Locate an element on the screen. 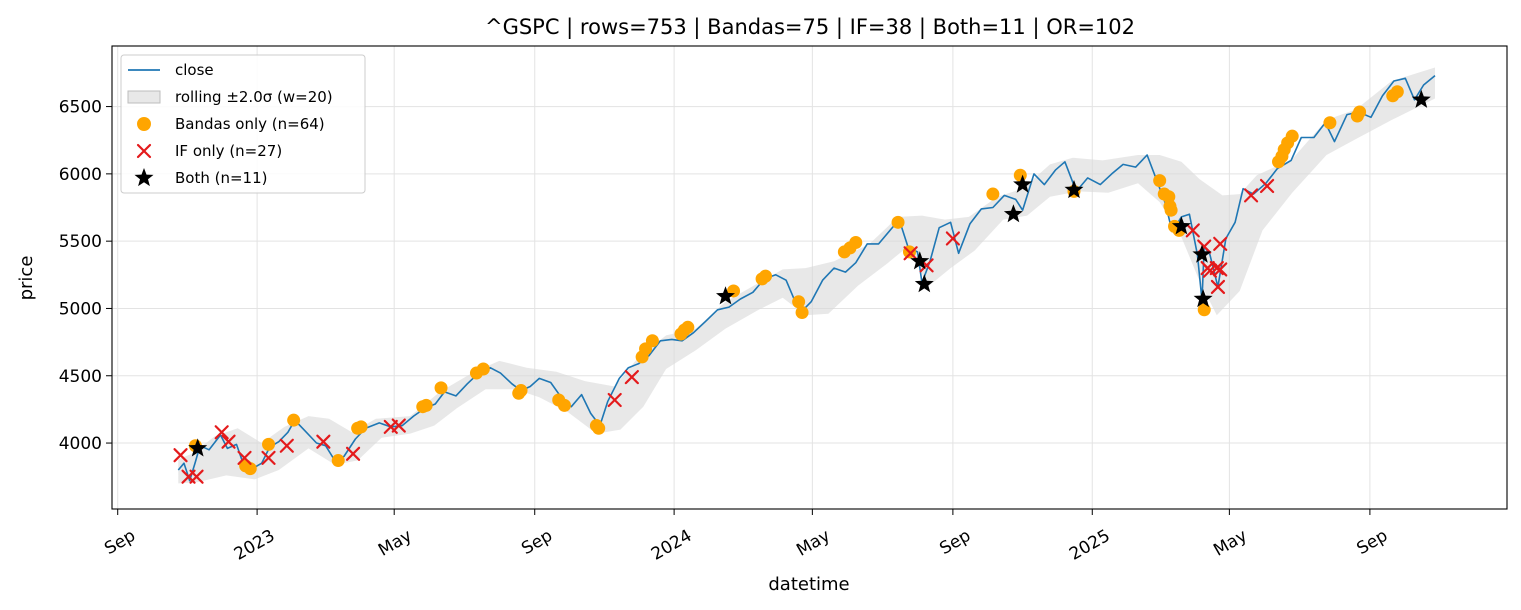 The height and width of the screenshot is (610, 1521). legend-label: IF only (n=27) is located at coordinates (228, 151).